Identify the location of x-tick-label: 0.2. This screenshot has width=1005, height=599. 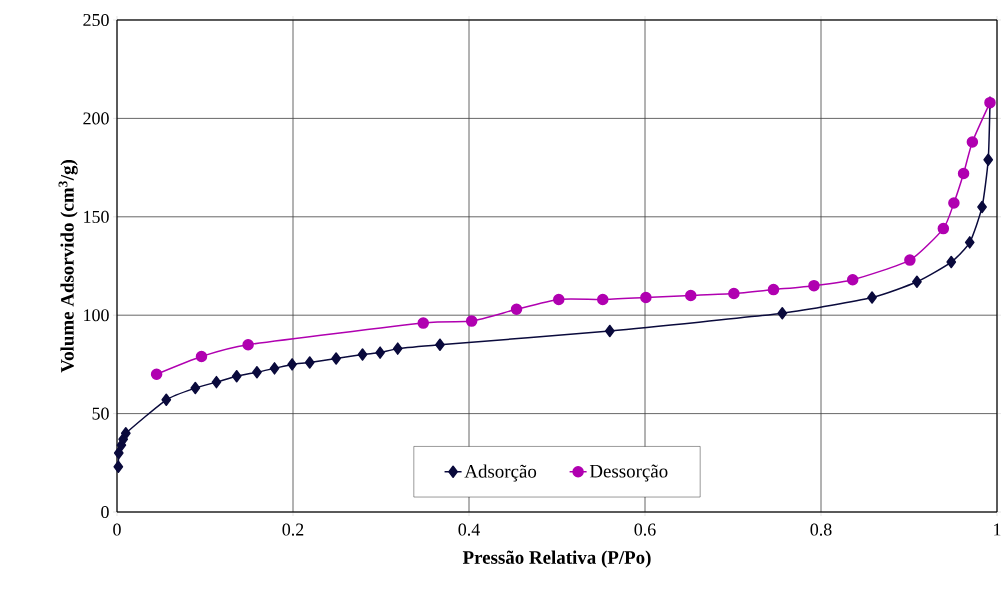
(293, 529).